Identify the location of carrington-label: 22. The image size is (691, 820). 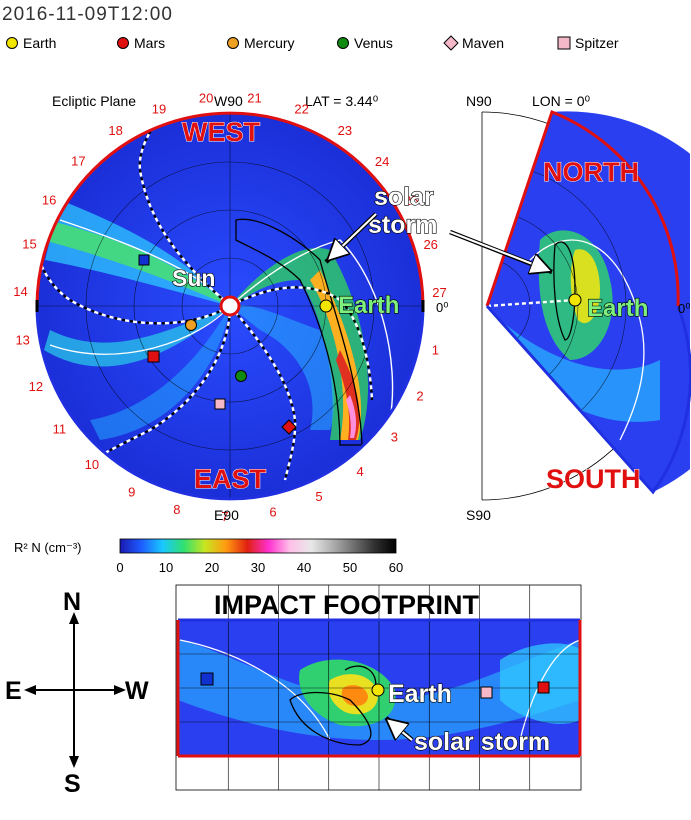
(301, 109).